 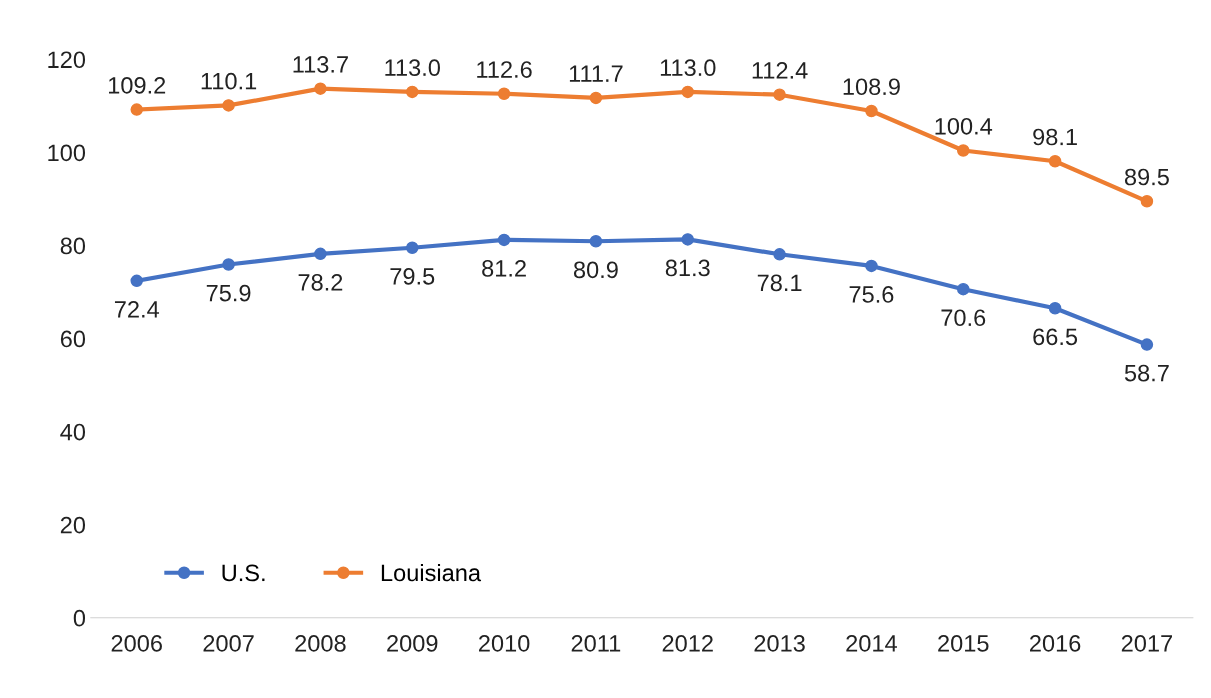 What do you see at coordinates (243, 573) in the screenshot?
I see `legend-label: U.S.` at bounding box center [243, 573].